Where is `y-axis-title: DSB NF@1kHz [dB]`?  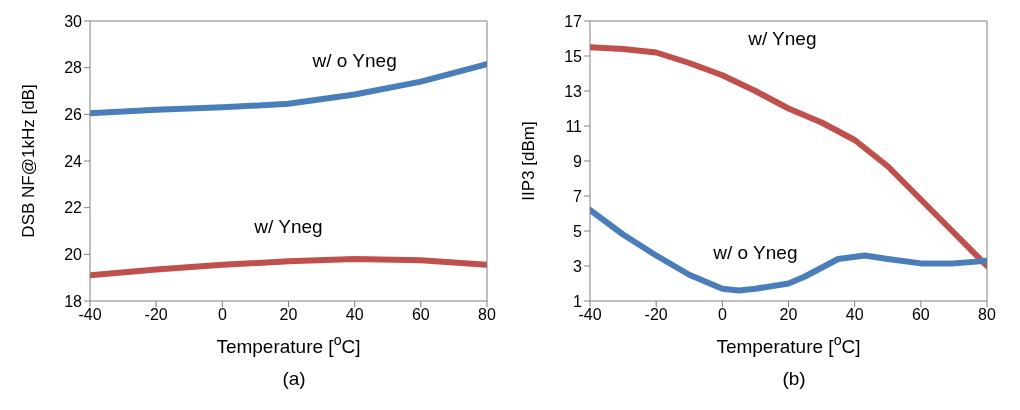
y-axis-title: DSB NF@1kHz [dB] is located at coordinates (28, 161).